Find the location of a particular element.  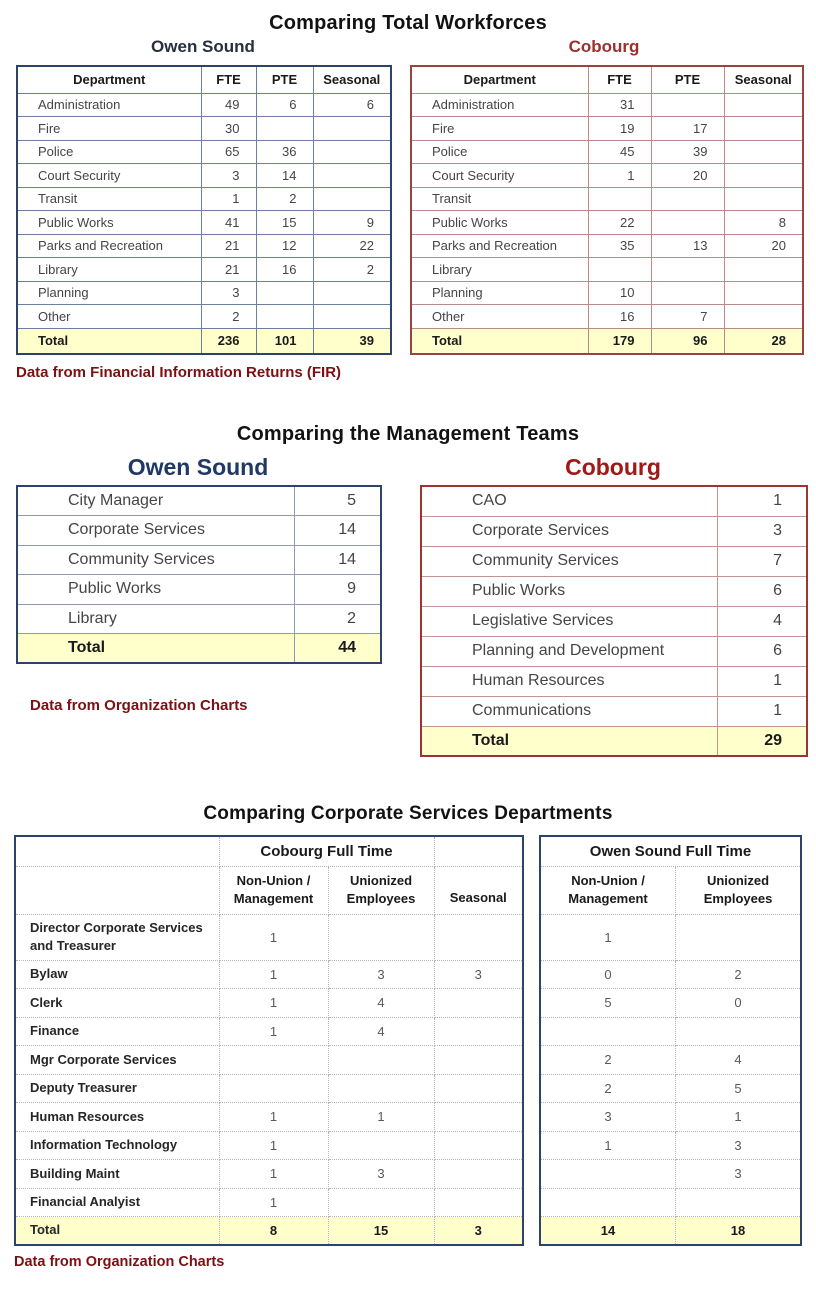

table-row: CAO 1 is located at coordinates (614, 501).